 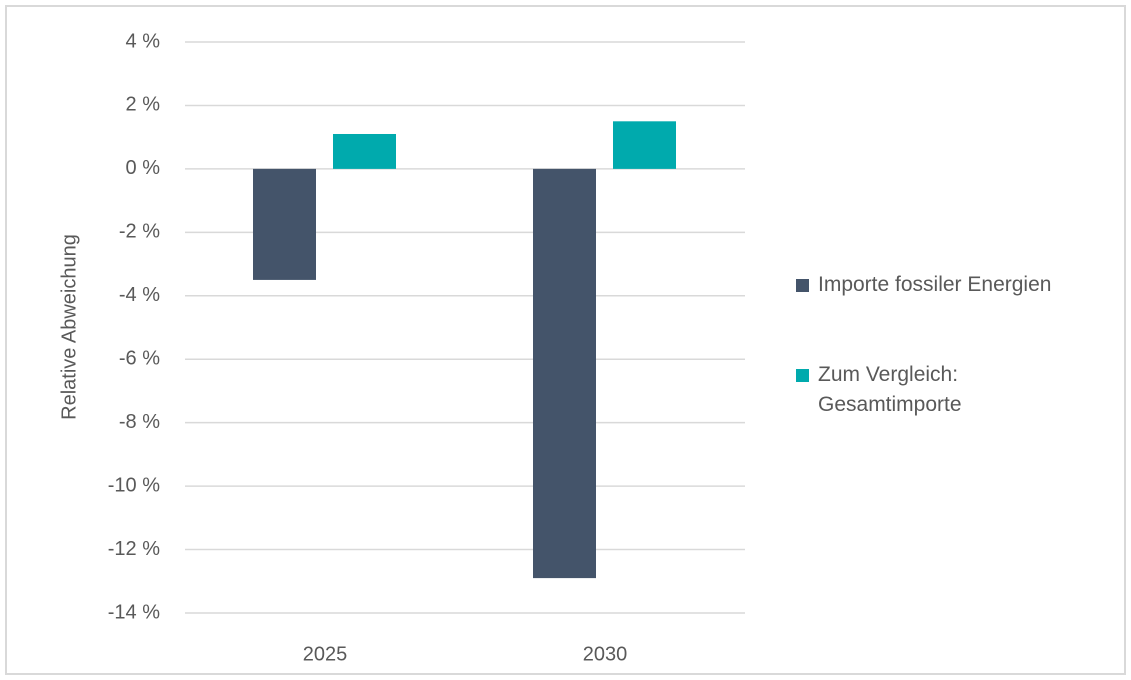 I want to click on y-tick-label: -6 %, so click(x=139, y=359).